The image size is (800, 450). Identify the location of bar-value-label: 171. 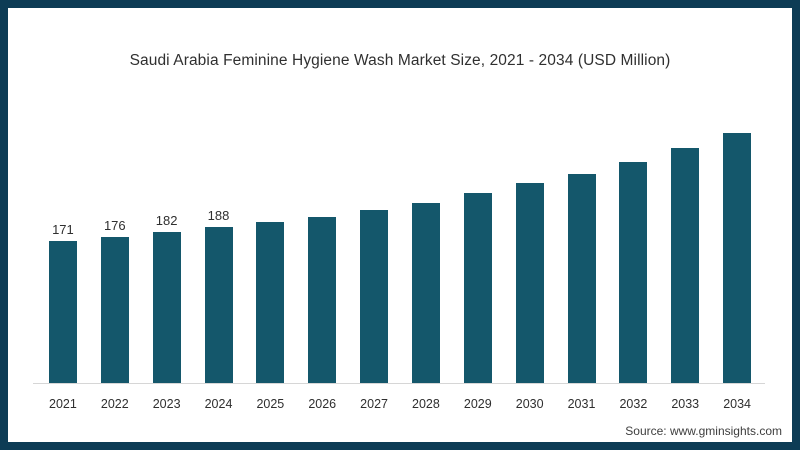
(63, 229).